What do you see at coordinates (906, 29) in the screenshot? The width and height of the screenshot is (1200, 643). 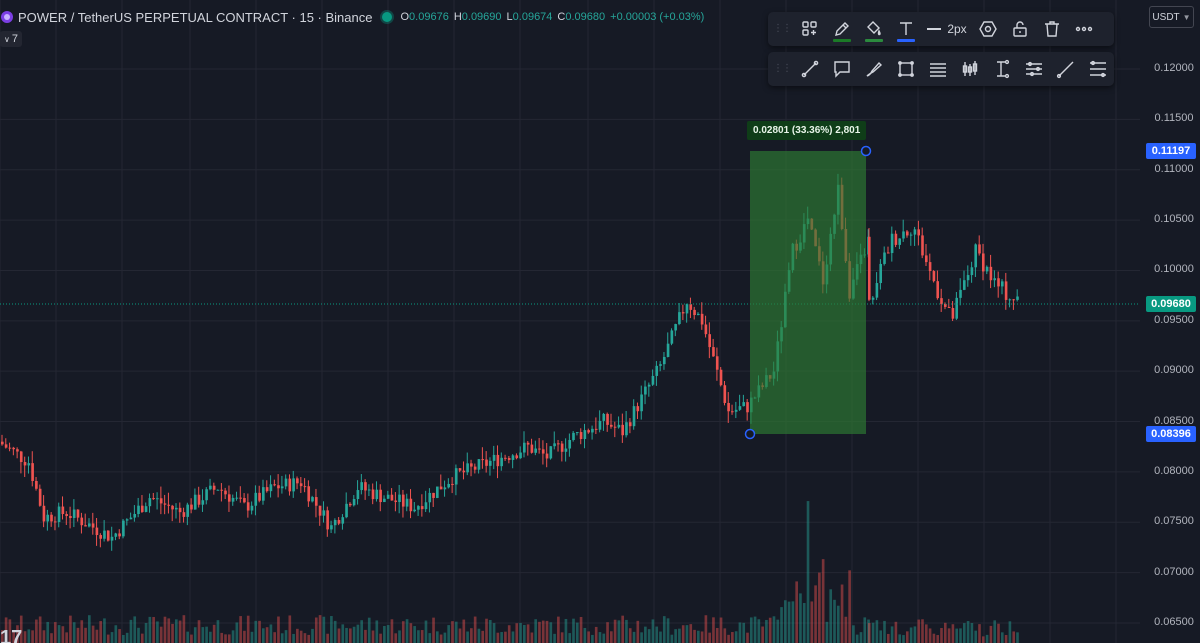 I see `text-color-button` at bounding box center [906, 29].